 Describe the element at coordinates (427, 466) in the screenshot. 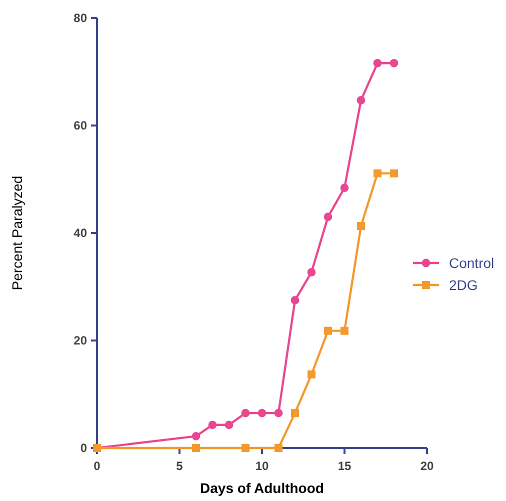

I see `x-tick-label: 20` at that location.